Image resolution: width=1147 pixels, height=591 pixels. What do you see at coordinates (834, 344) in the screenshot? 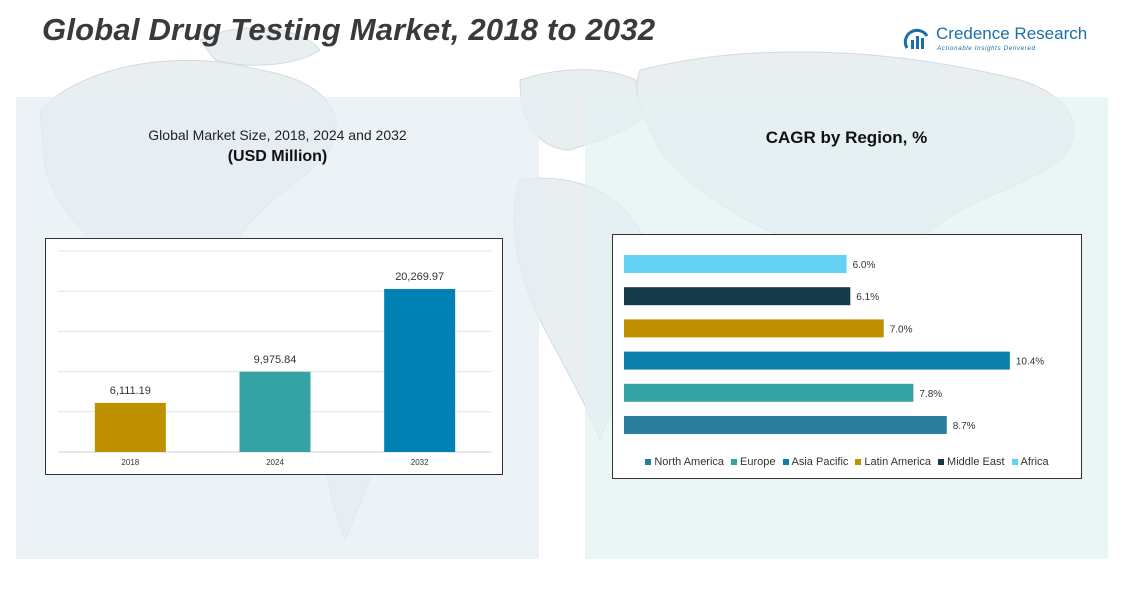
I see `cagr-chart-svg: 6.0% 6.1% 7.0% 10.4% 7.8% 8.7%` at bounding box center [834, 344].